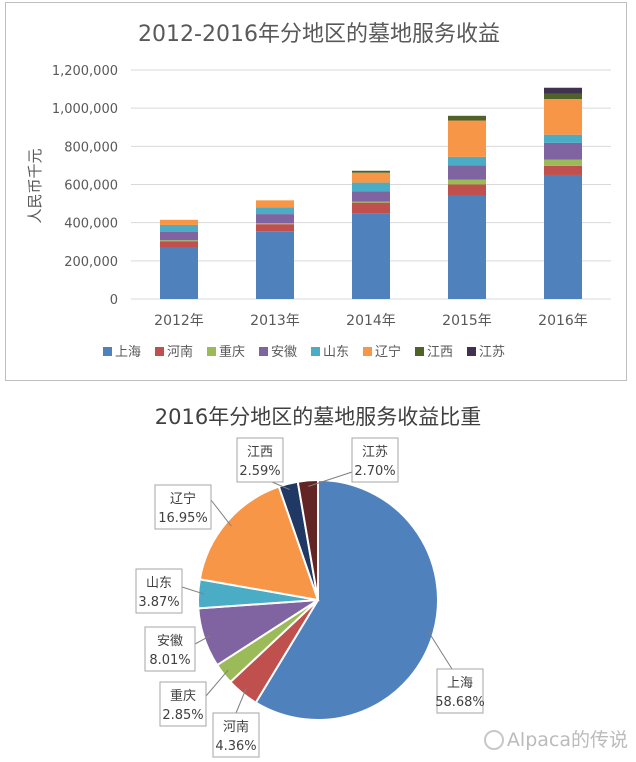 The height and width of the screenshot is (762, 636). I want to click on leader-lines, so click(317, 592).